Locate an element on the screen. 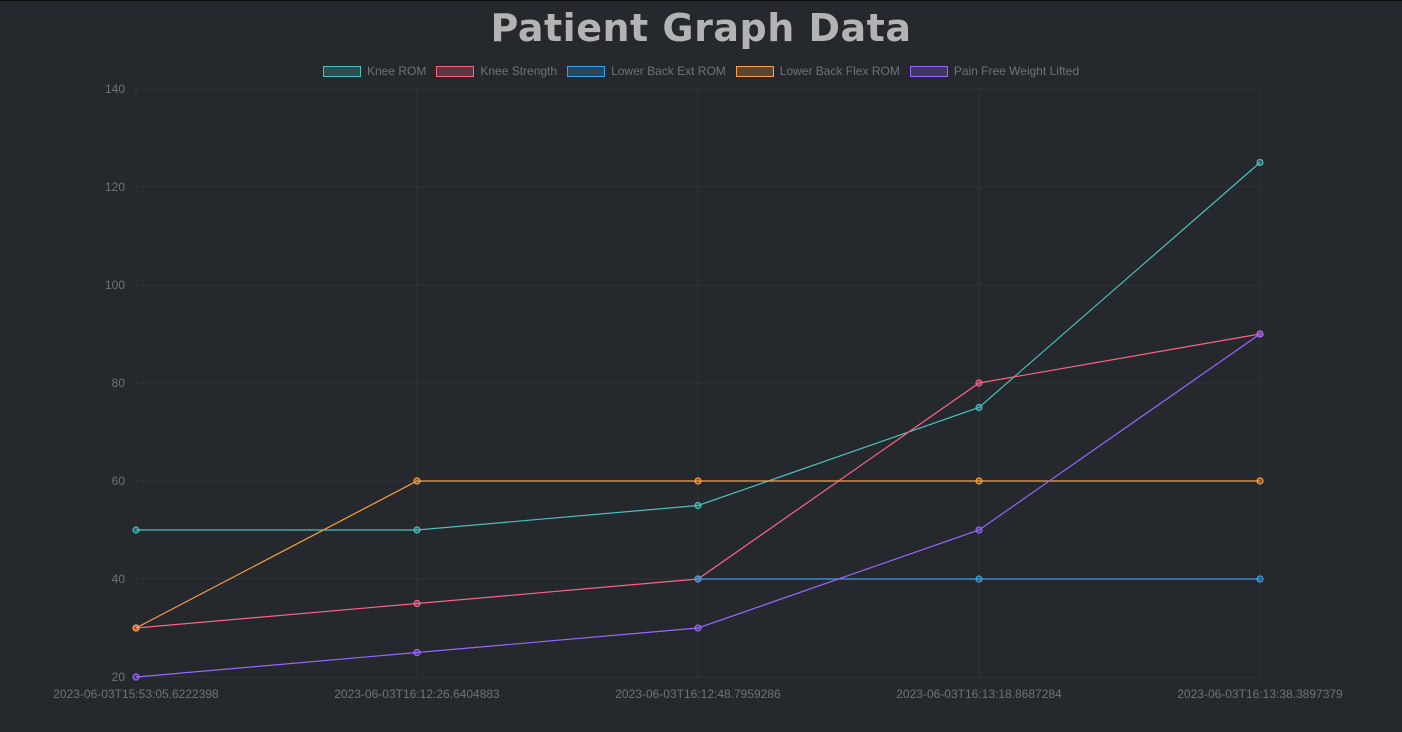 Image resolution: width=1402 pixels, height=732 pixels. legend-label: Knee ROM is located at coordinates (396, 71).